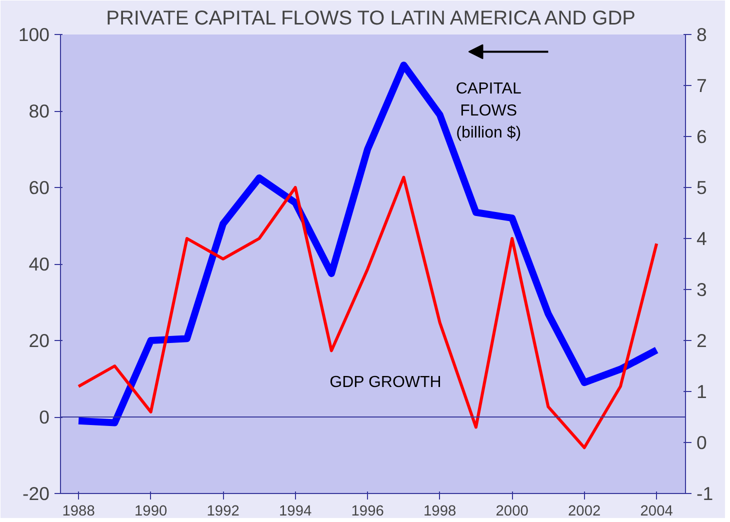  What do you see at coordinates (701, 187) in the screenshot?
I see `y2-tick-label: 5` at bounding box center [701, 187].